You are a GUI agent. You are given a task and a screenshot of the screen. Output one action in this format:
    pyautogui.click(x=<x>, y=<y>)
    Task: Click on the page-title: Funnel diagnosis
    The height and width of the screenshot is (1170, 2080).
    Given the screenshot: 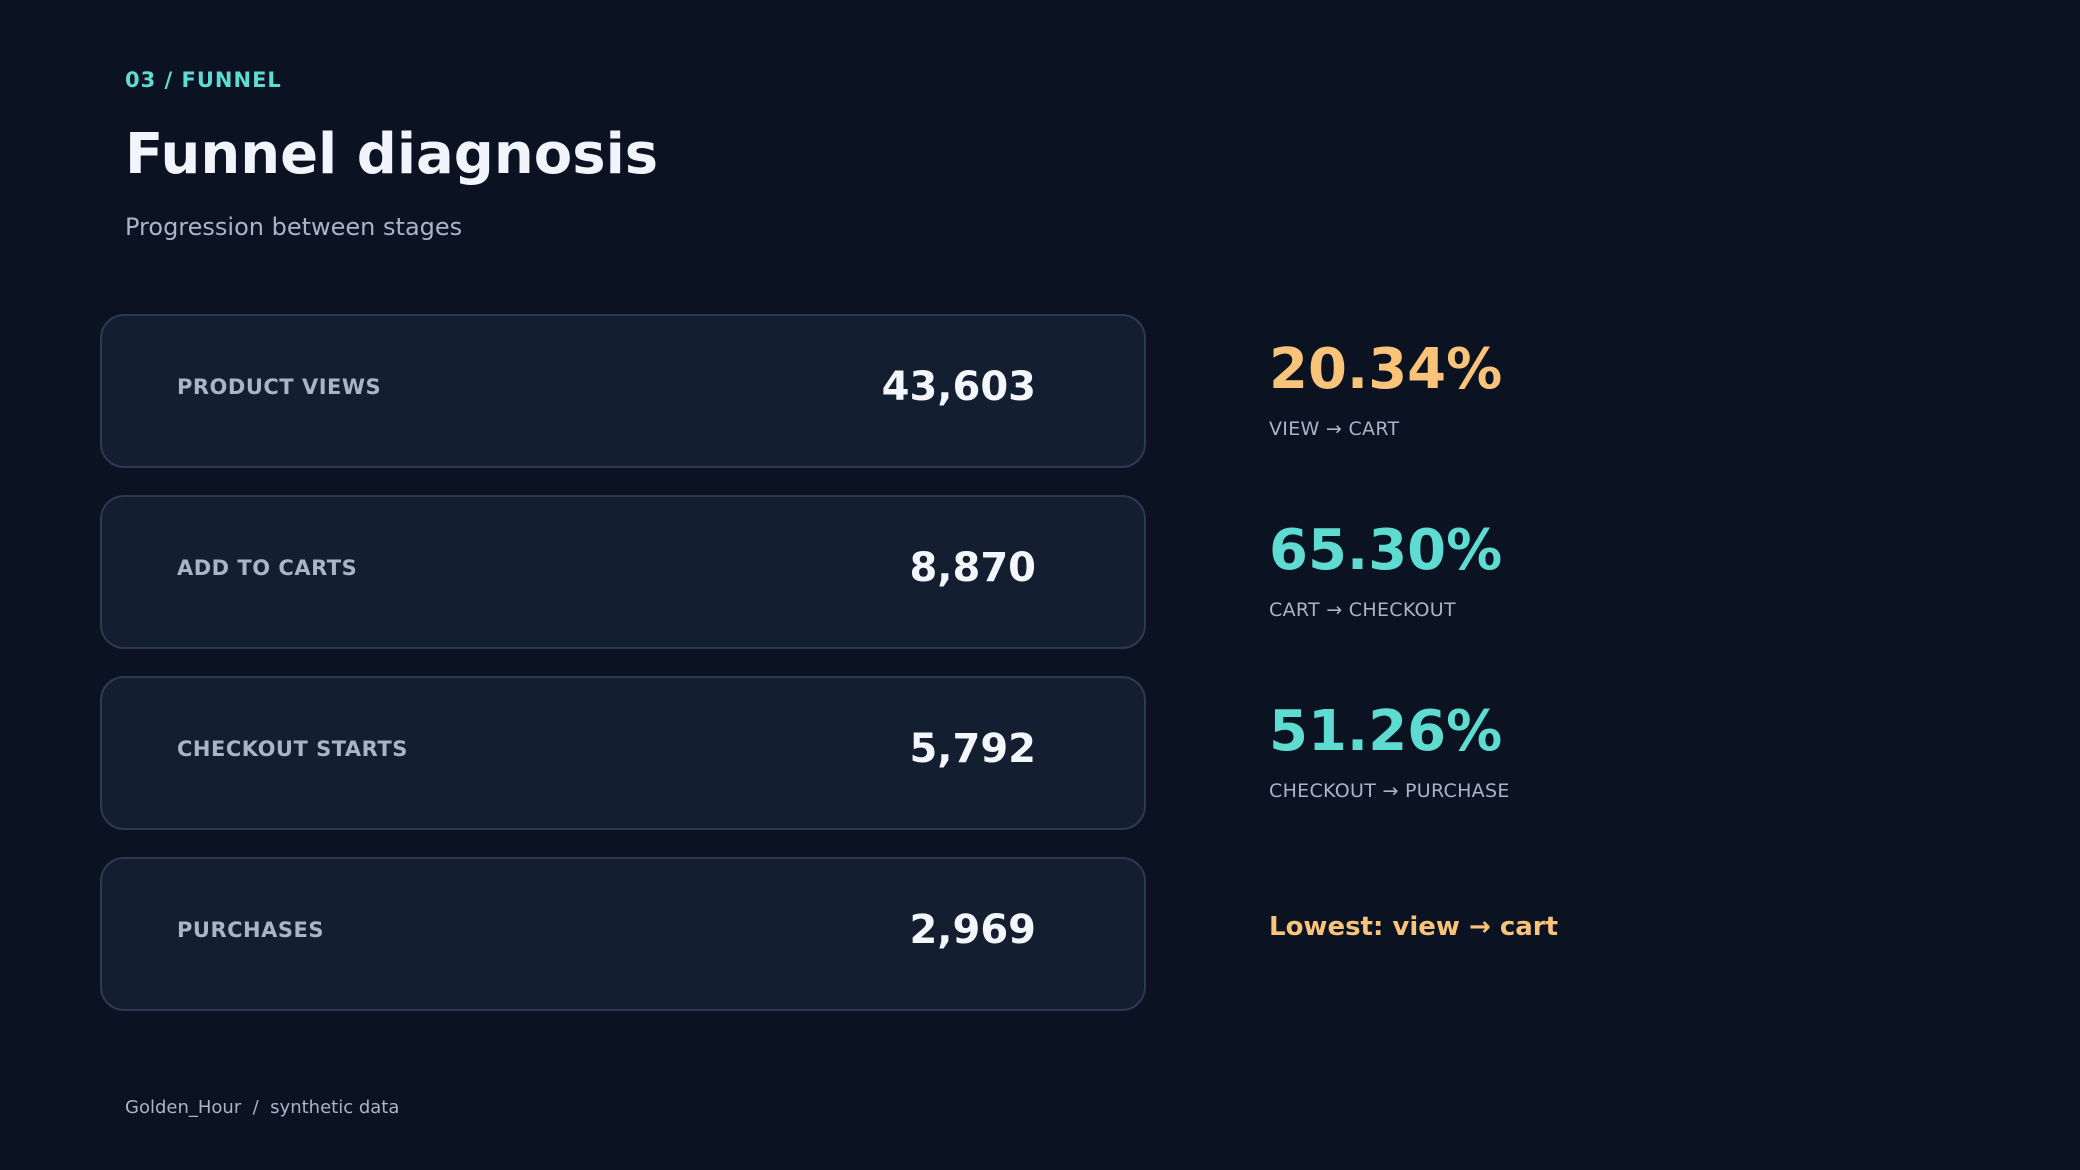 What is the action you would take?
    pyautogui.click(x=392, y=154)
    